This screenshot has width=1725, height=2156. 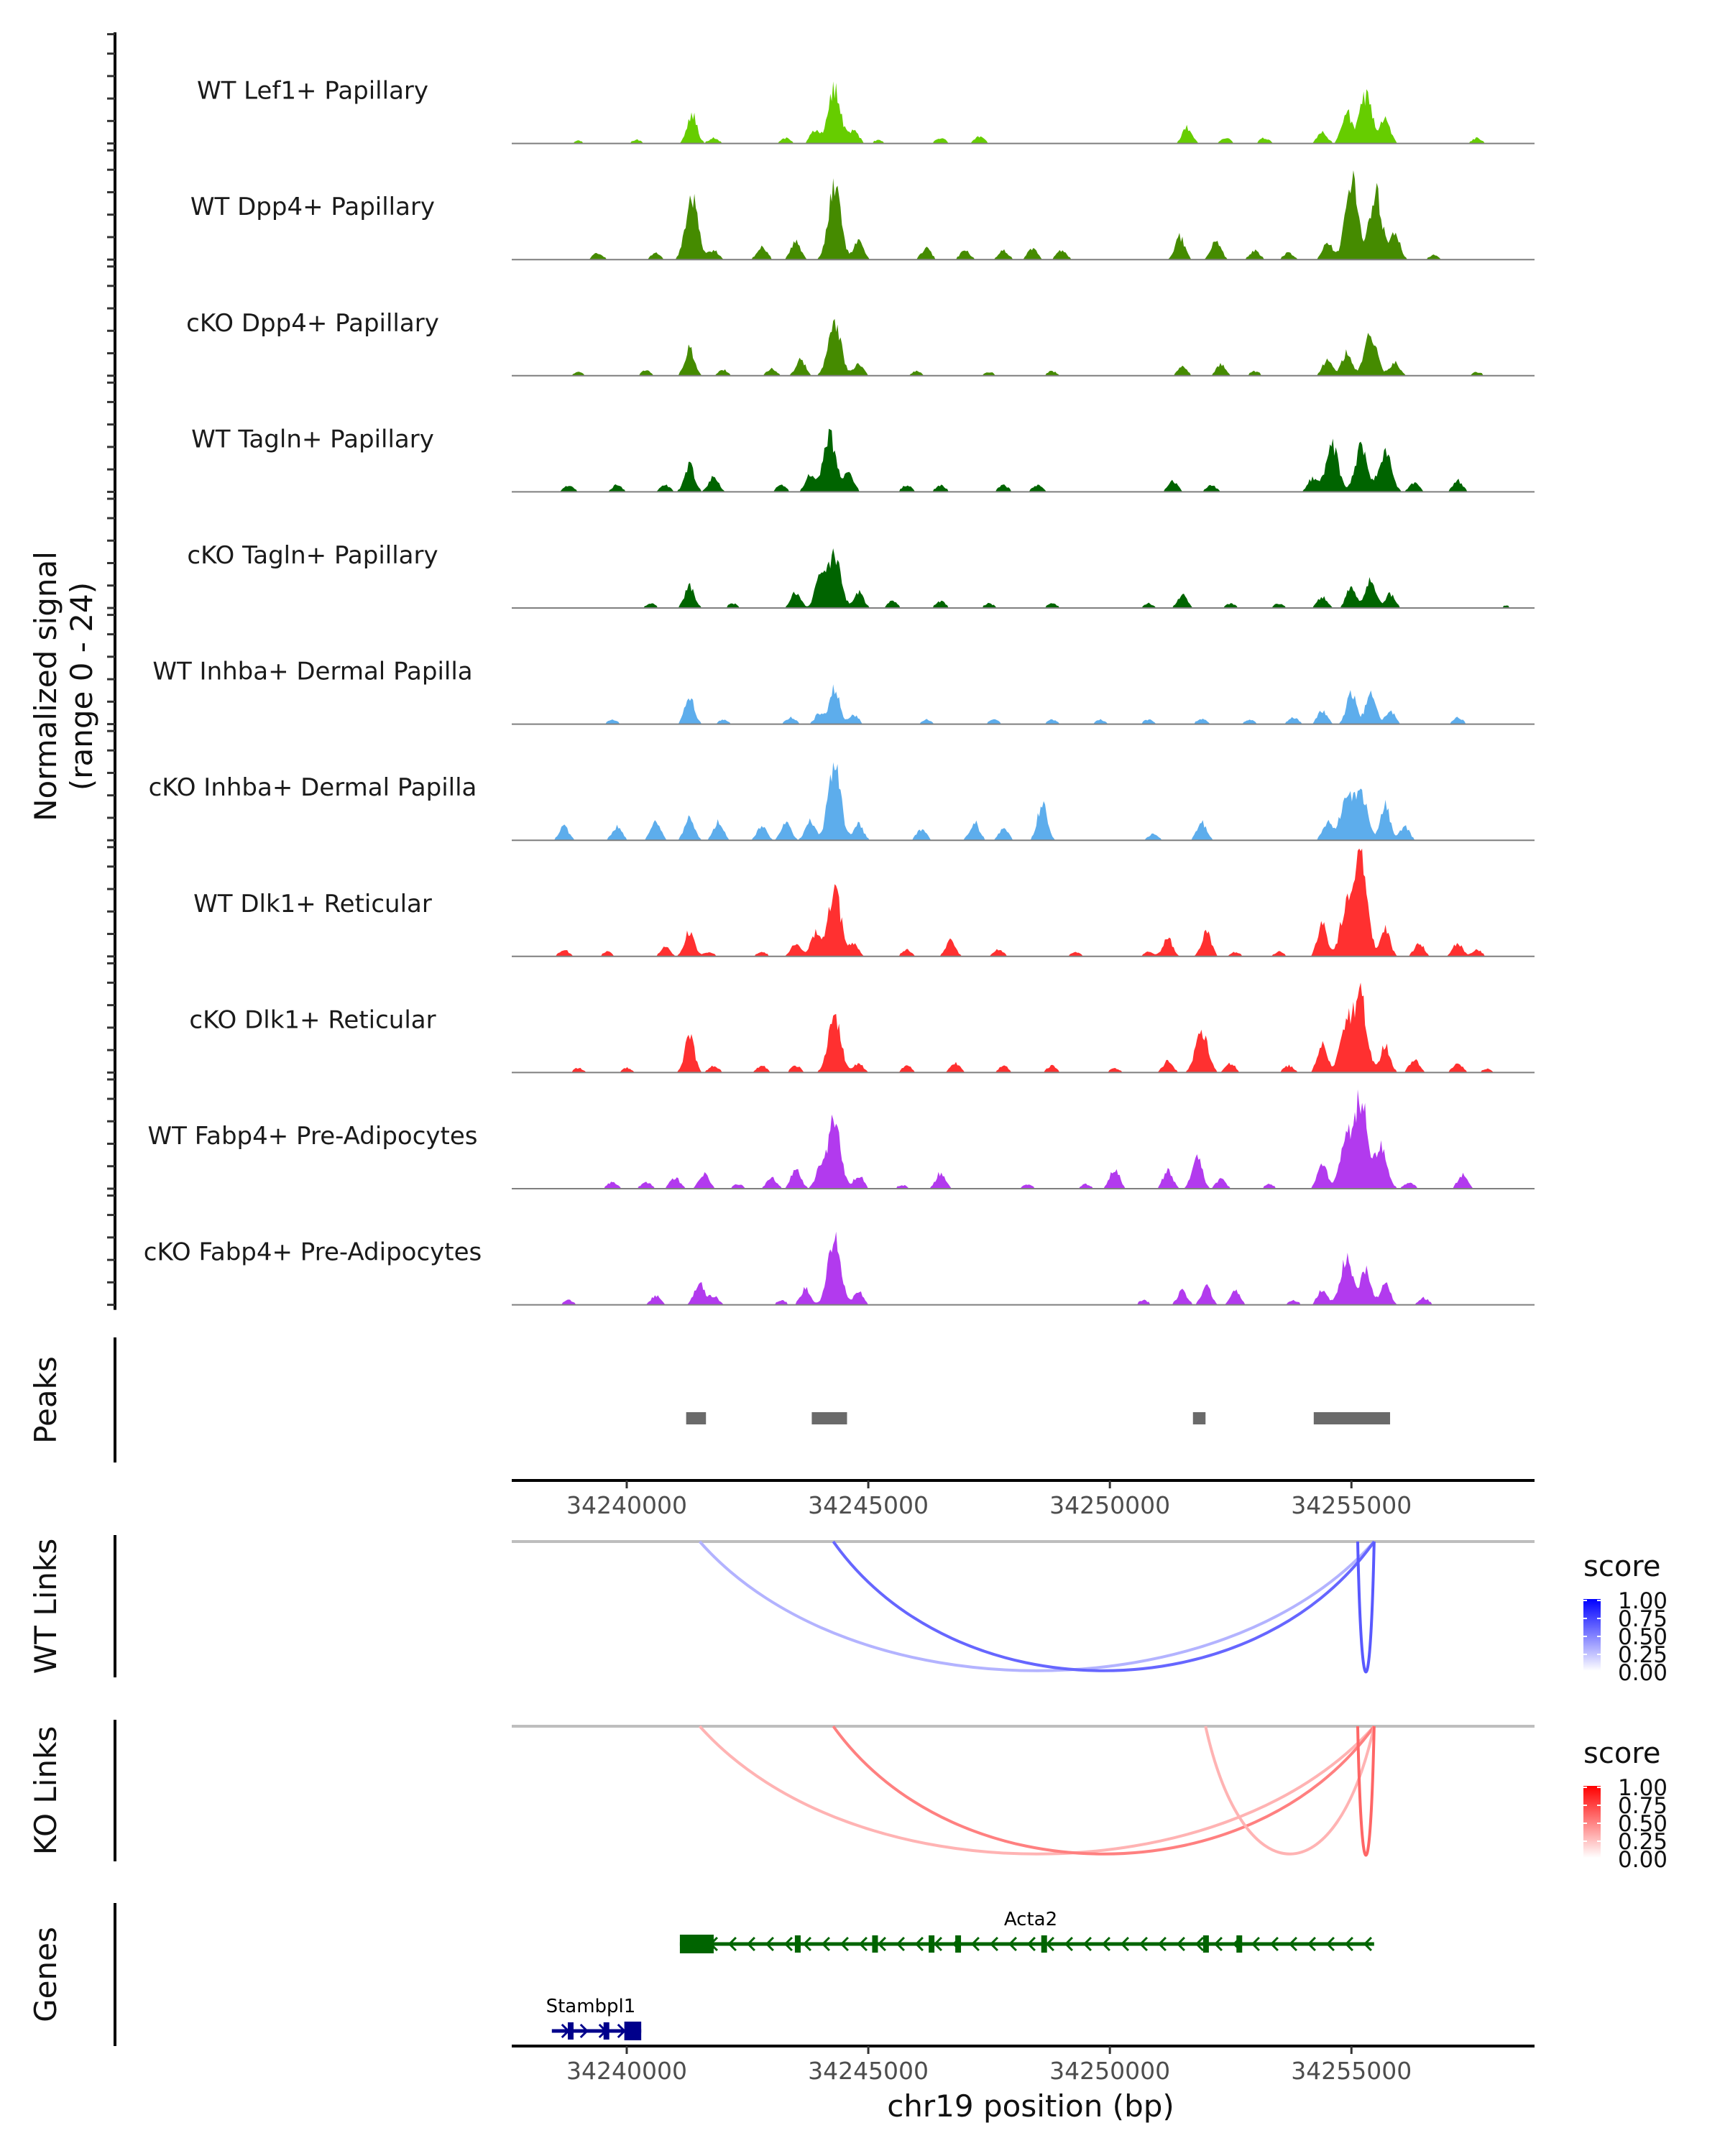 What do you see at coordinates (312, 904) in the screenshot?
I see `track-label: WT Dlk1+ Reticular` at bounding box center [312, 904].